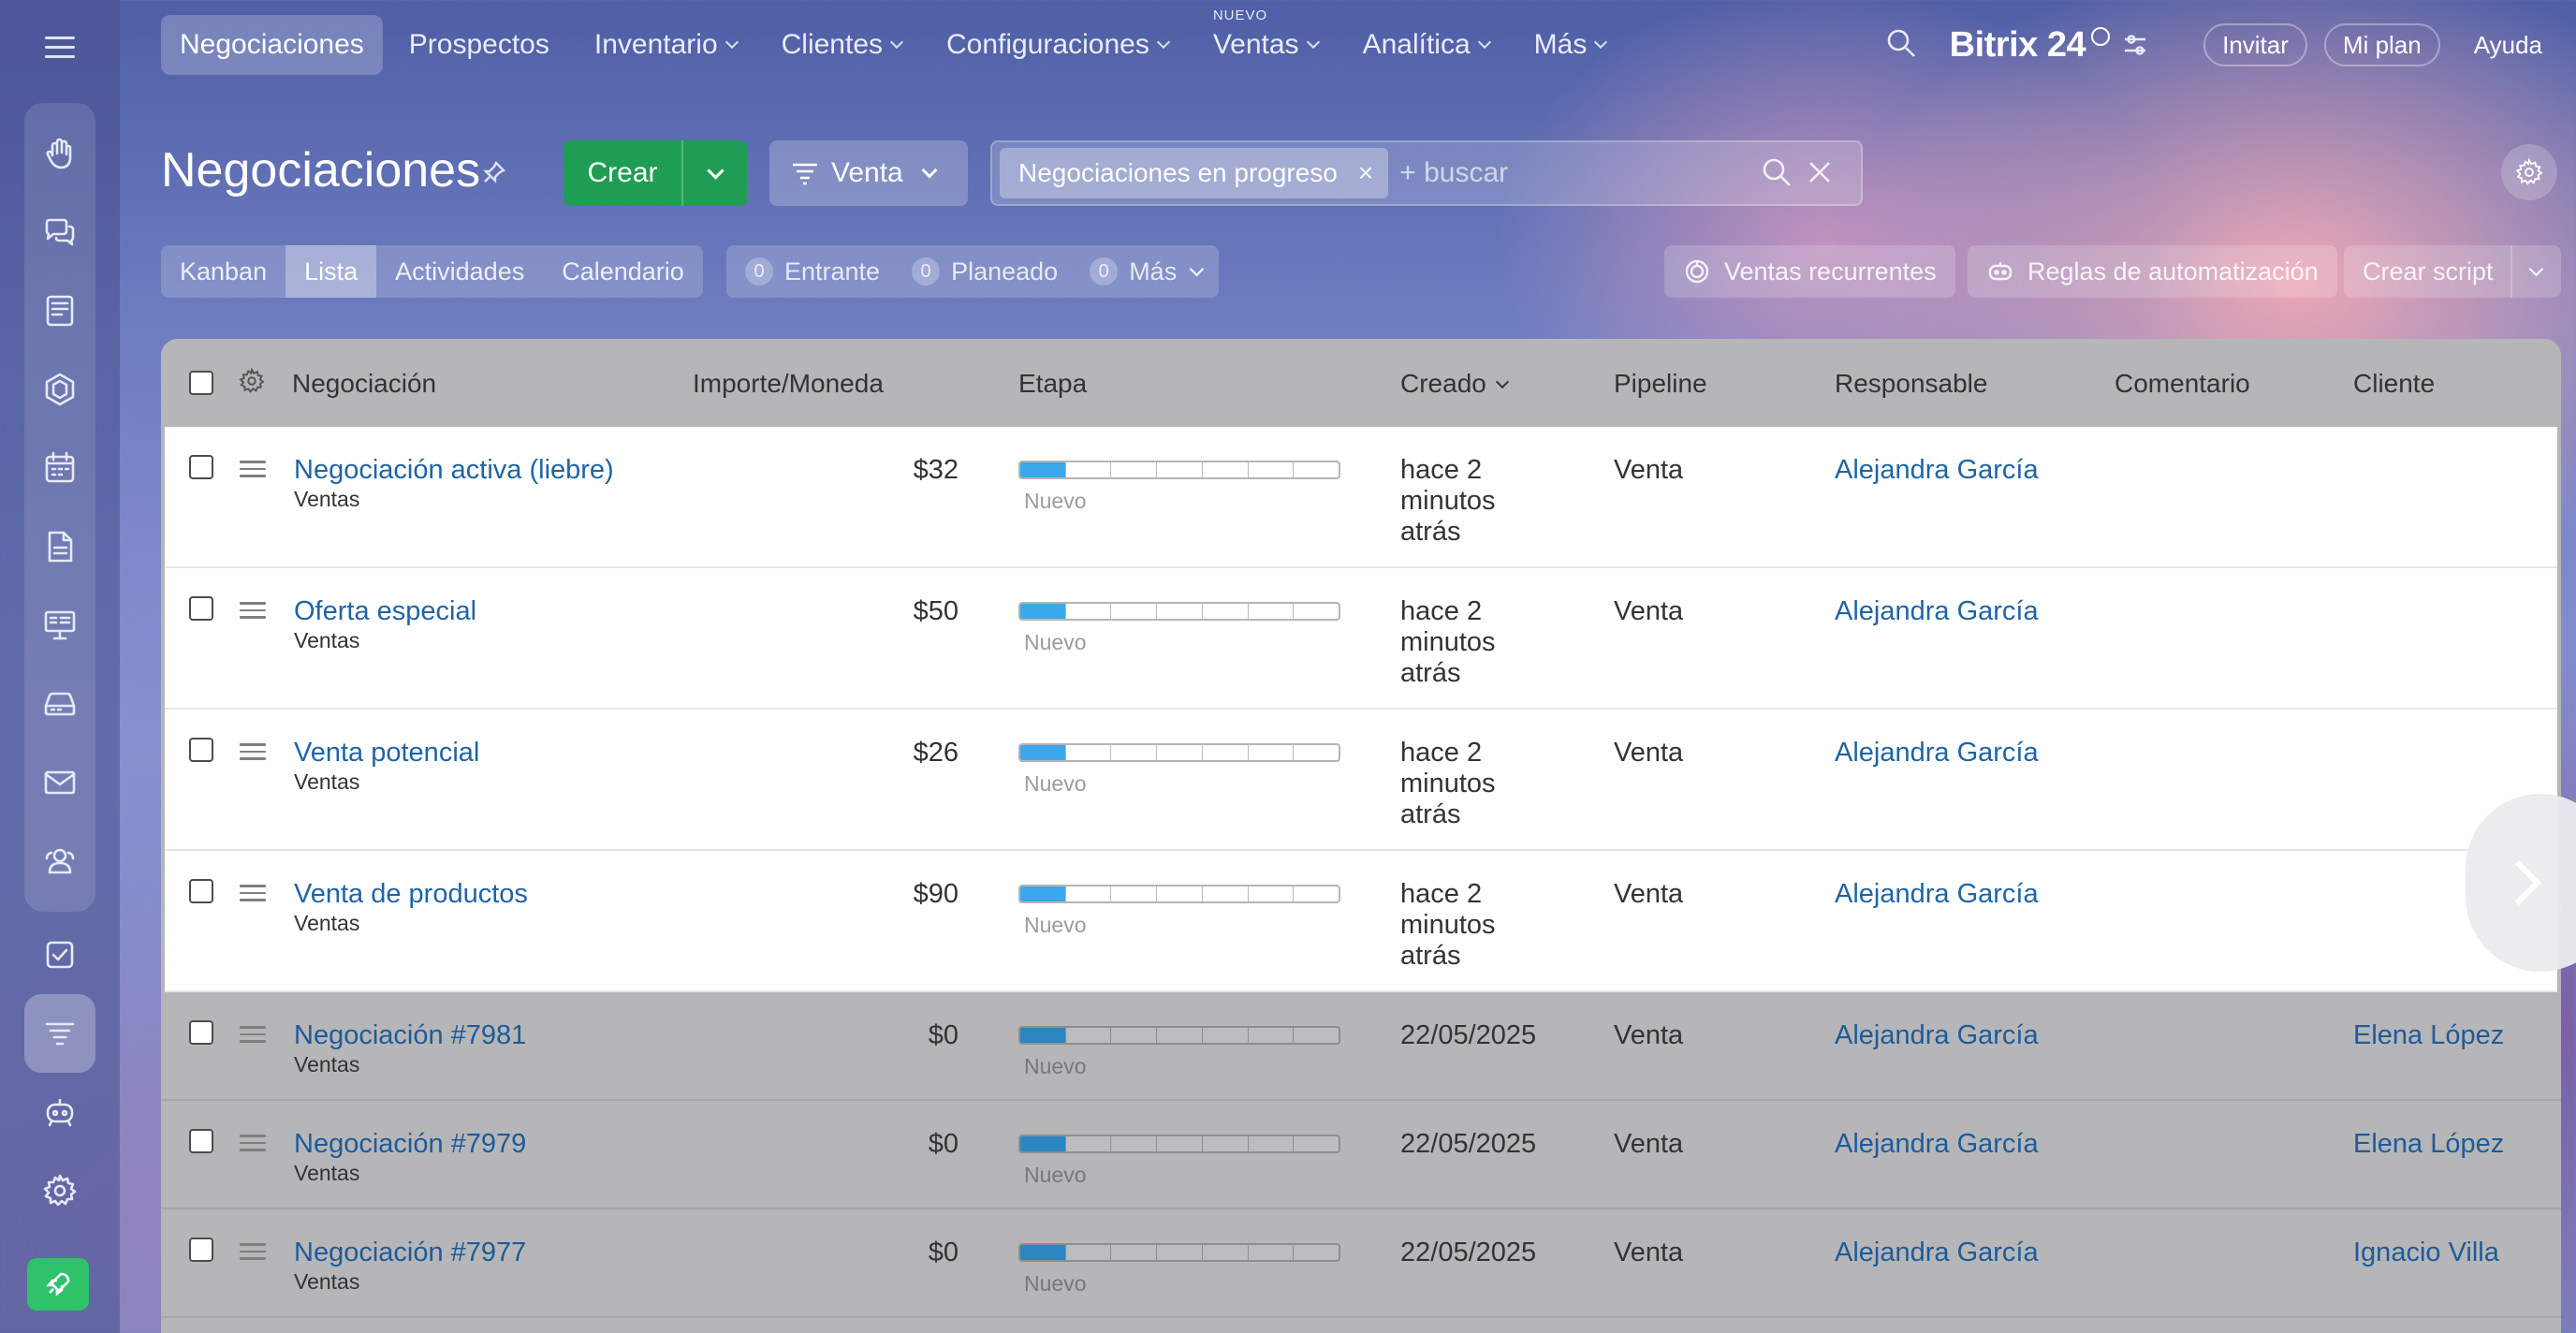 Image resolution: width=2576 pixels, height=1333 pixels. I want to click on topnav-item-5: NUEVO Ventas, so click(1265, 41).